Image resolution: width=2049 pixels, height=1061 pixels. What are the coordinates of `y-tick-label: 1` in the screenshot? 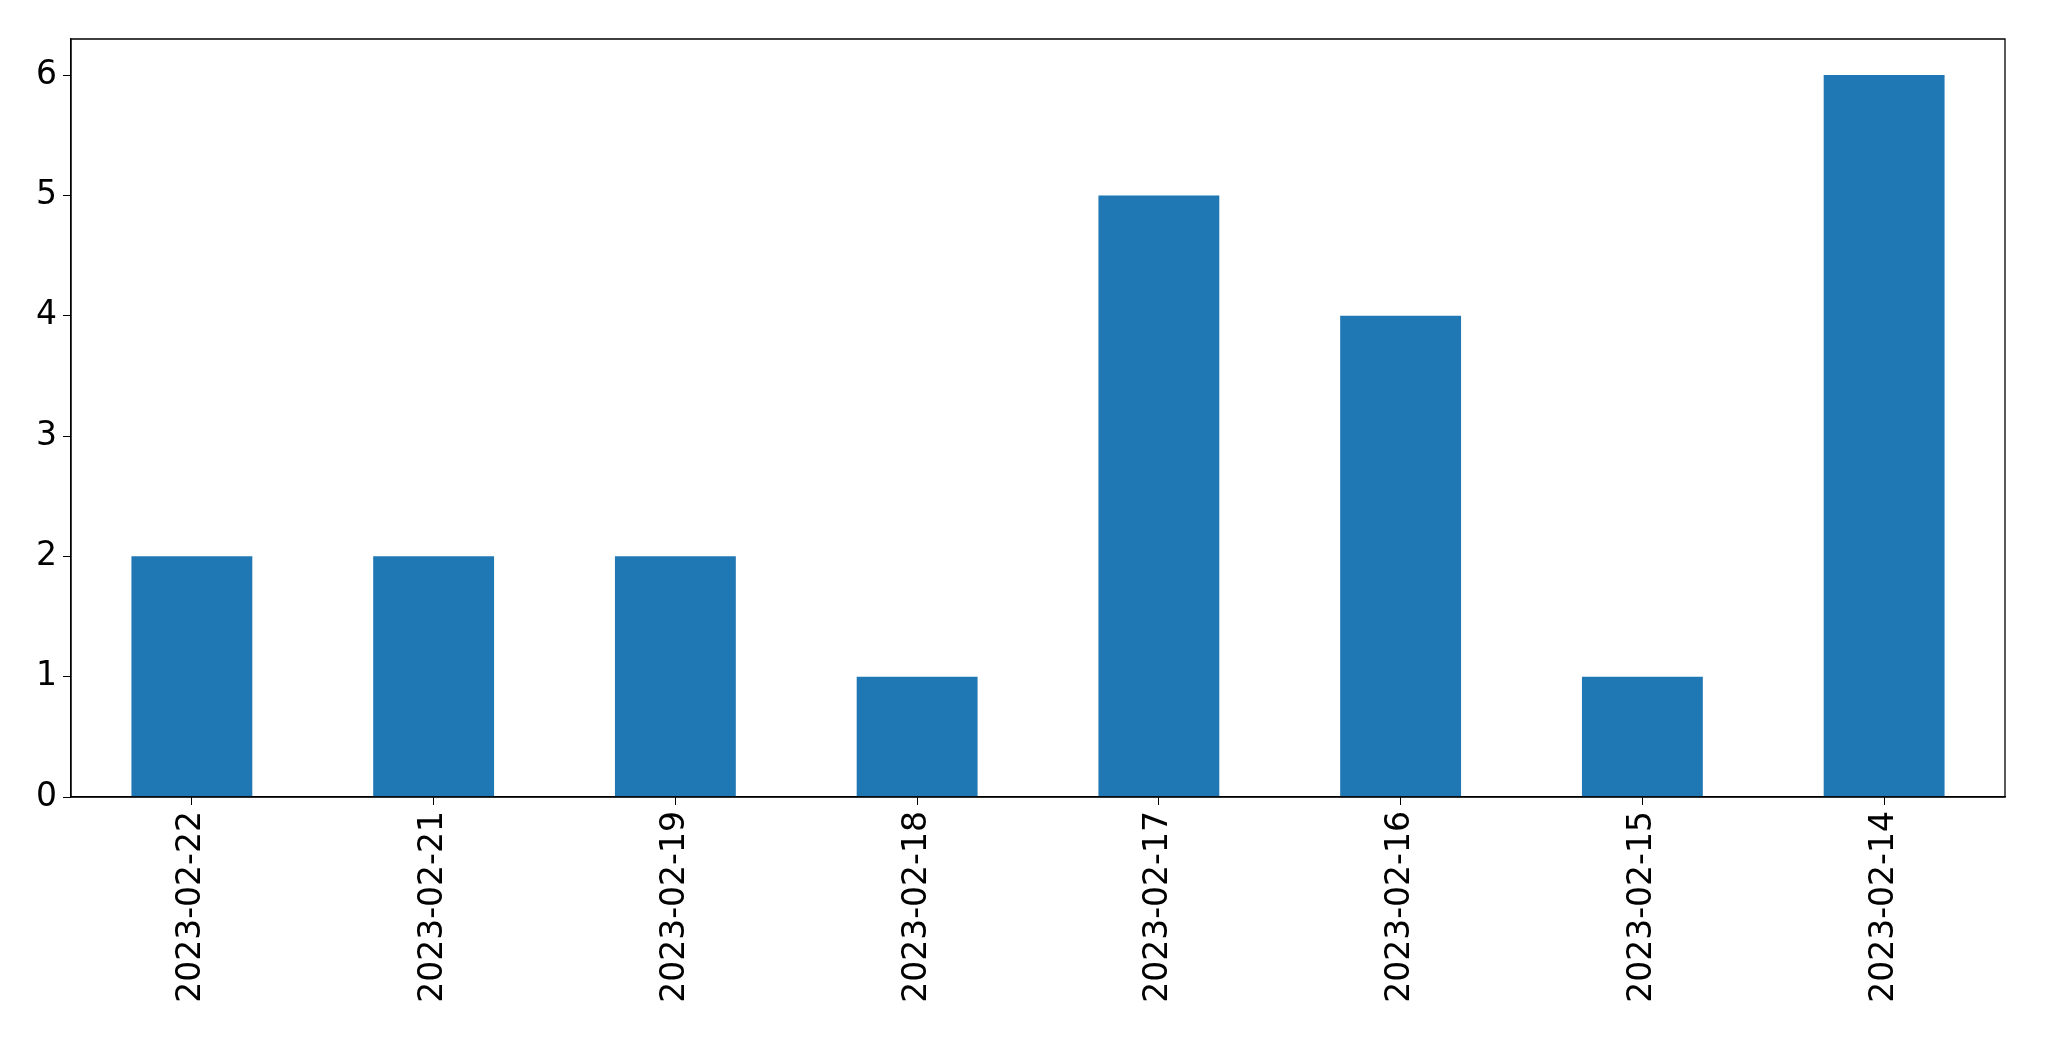 It's located at (46, 674).